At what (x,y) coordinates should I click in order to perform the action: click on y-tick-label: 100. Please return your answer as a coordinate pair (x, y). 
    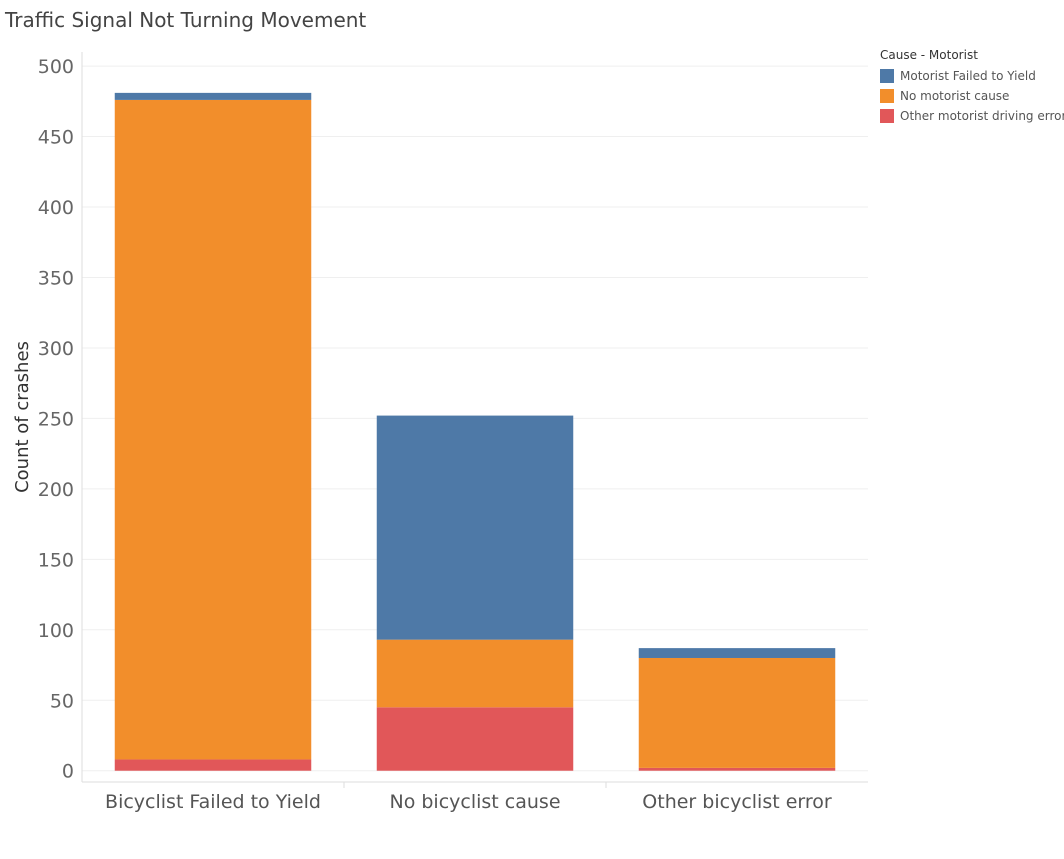
    Looking at the image, I should click on (56, 631).